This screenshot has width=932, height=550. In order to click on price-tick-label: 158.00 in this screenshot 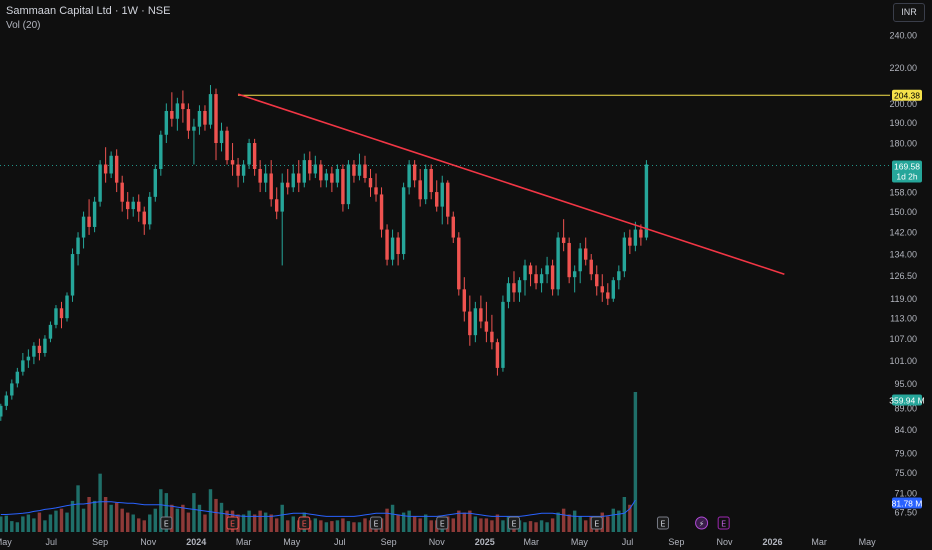, I will do `click(903, 193)`.